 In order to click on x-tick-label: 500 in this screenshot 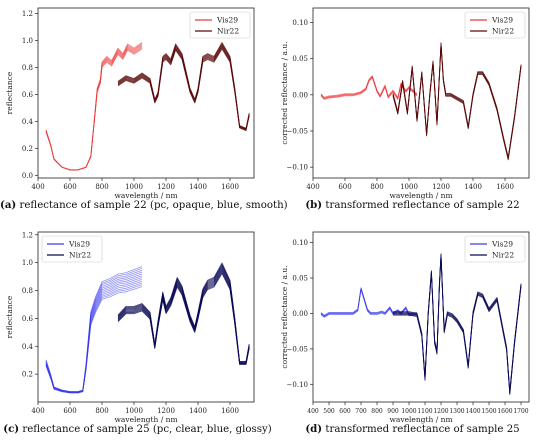, I will do `click(329, 411)`.